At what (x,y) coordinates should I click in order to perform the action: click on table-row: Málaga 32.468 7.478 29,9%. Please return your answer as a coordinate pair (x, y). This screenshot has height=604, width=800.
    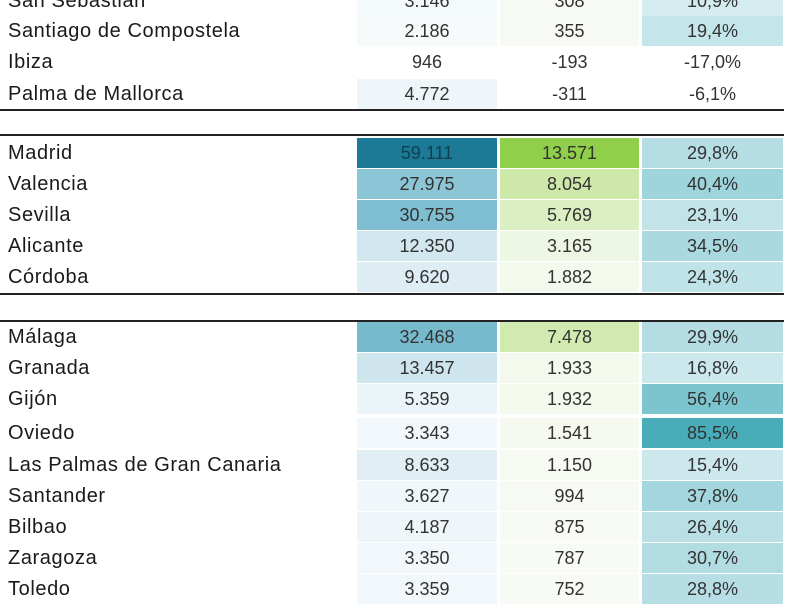
    Looking at the image, I should click on (400, 337).